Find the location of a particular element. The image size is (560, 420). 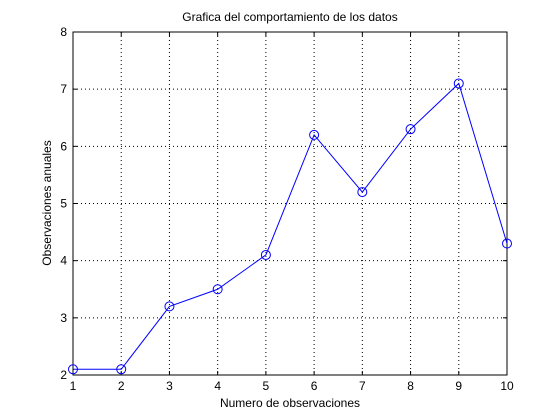

y-tick-label: 4 is located at coordinates (63, 261).